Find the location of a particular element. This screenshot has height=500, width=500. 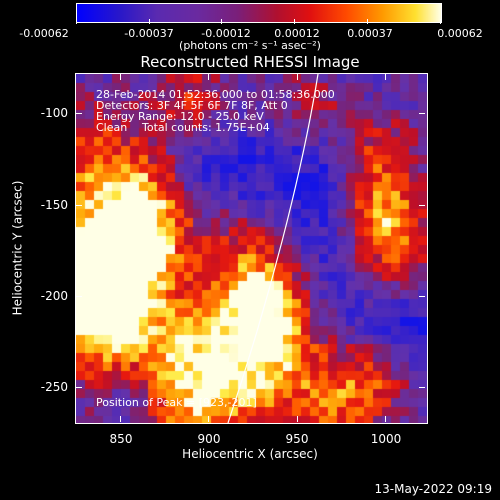

limb-overlay is located at coordinates (273, 248).